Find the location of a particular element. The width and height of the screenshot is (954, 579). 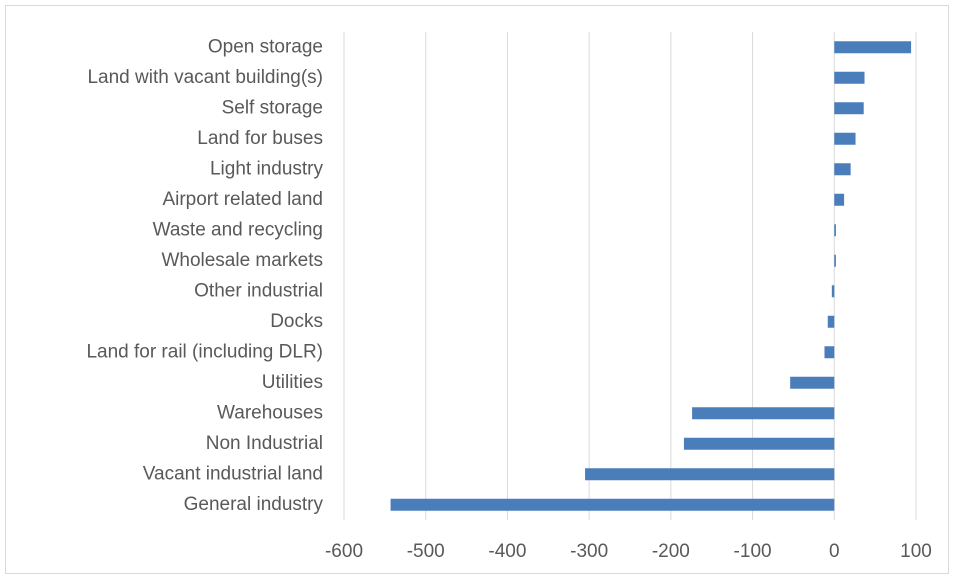

x-tick-label: -200 is located at coordinates (671, 551).